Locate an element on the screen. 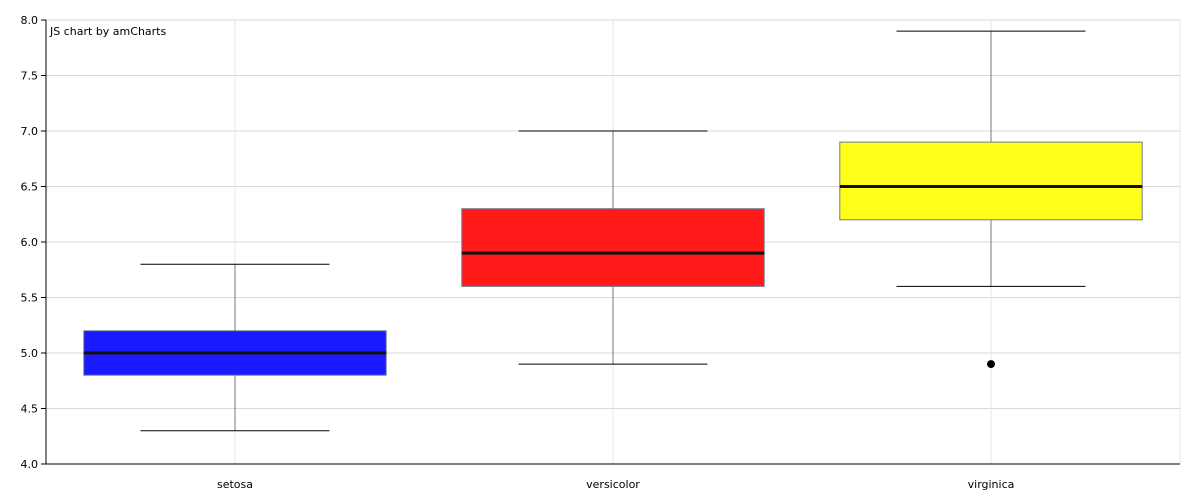 This screenshot has width=1200, height=500. y-tick-label: 6.5 is located at coordinates (30, 187).